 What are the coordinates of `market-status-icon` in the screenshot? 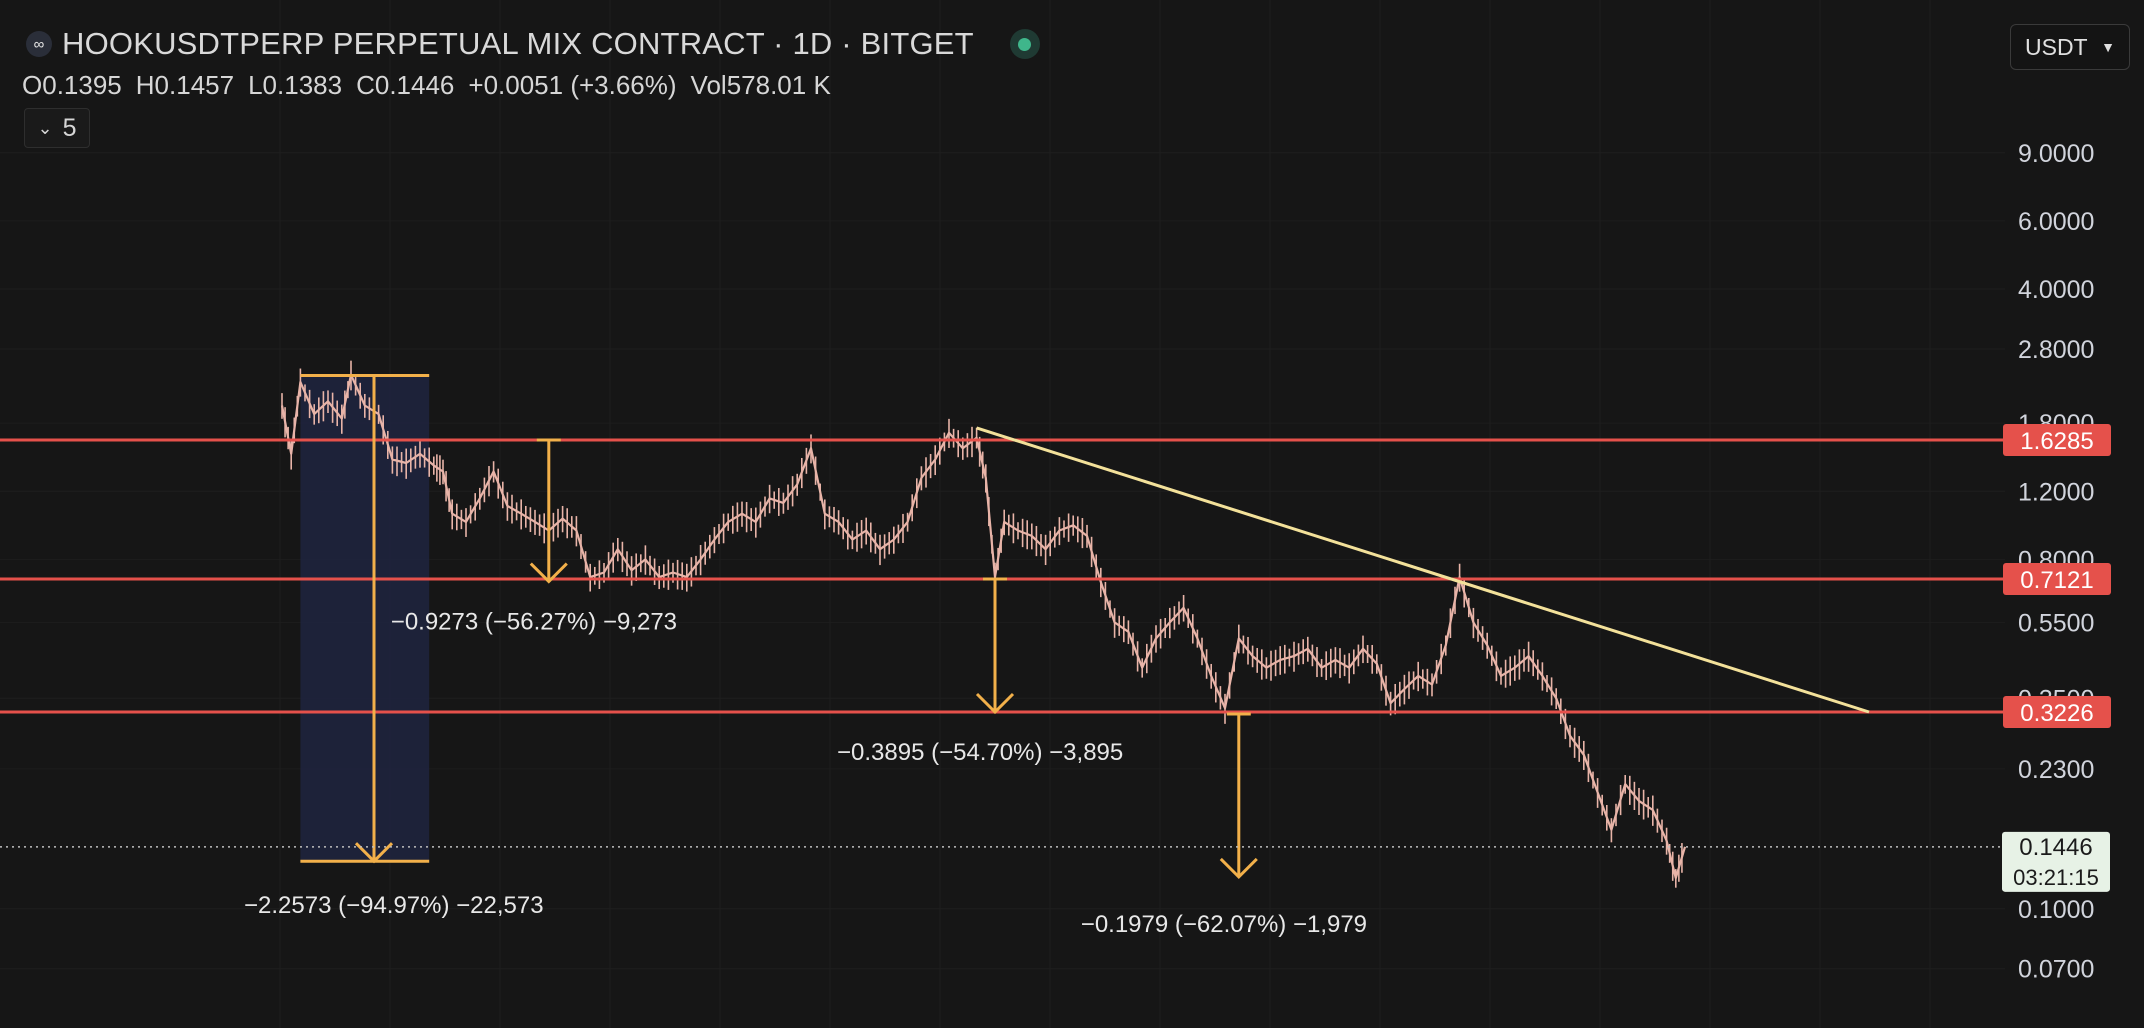 It's located at (1024, 44).